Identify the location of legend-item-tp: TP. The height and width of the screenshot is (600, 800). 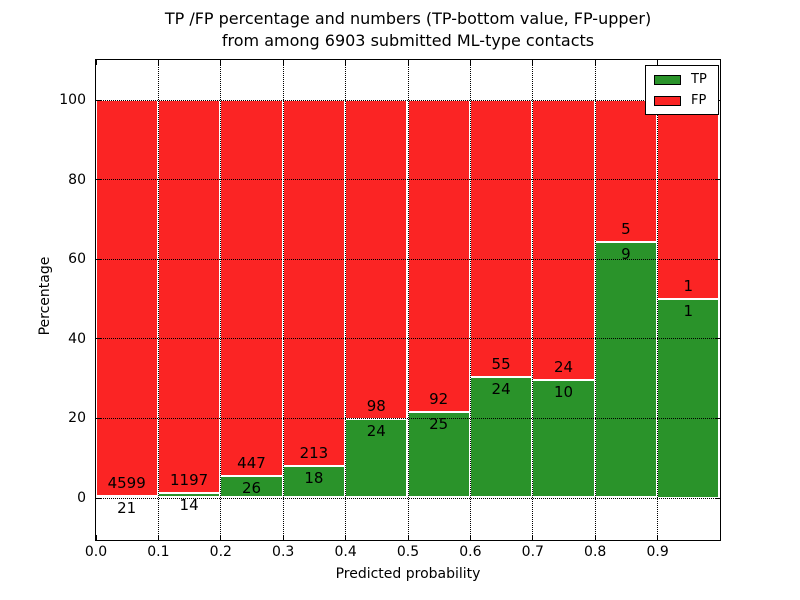
(682, 79).